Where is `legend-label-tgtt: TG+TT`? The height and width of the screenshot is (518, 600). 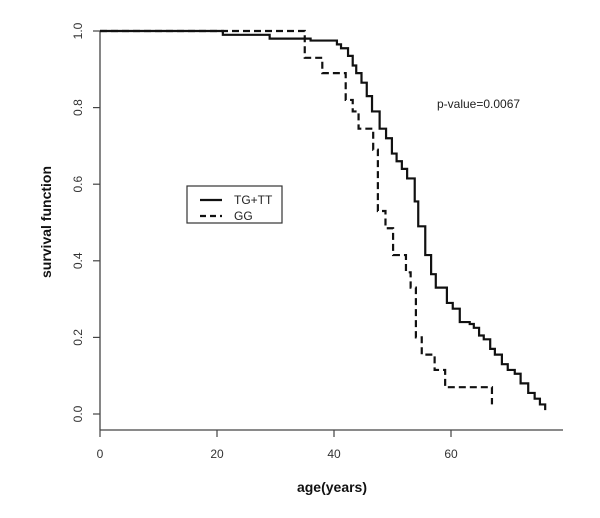
legend-label-tgtt: TG+TT is located at coordinates (253, 200).